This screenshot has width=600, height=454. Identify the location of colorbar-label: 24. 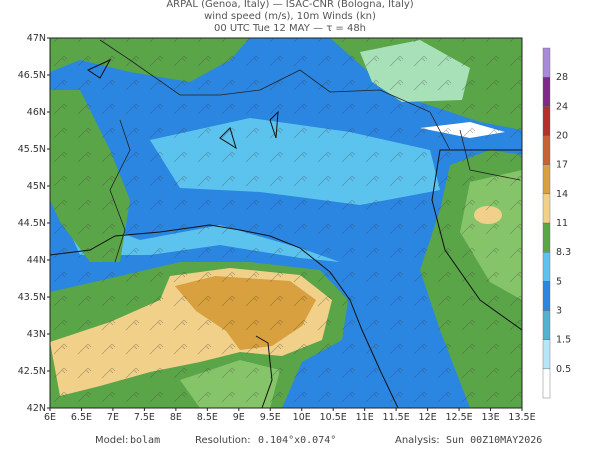
(562, 106).